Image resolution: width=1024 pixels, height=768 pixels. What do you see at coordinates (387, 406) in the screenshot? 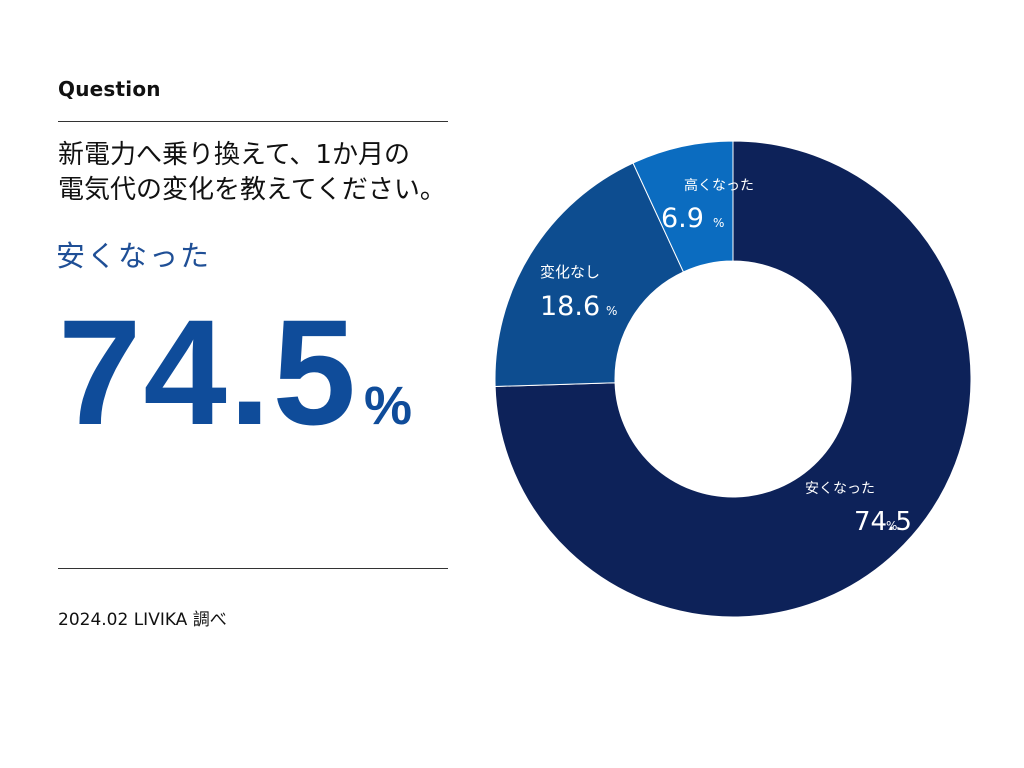
I see `highlight-unit: %` at bounding box center [387, 406].